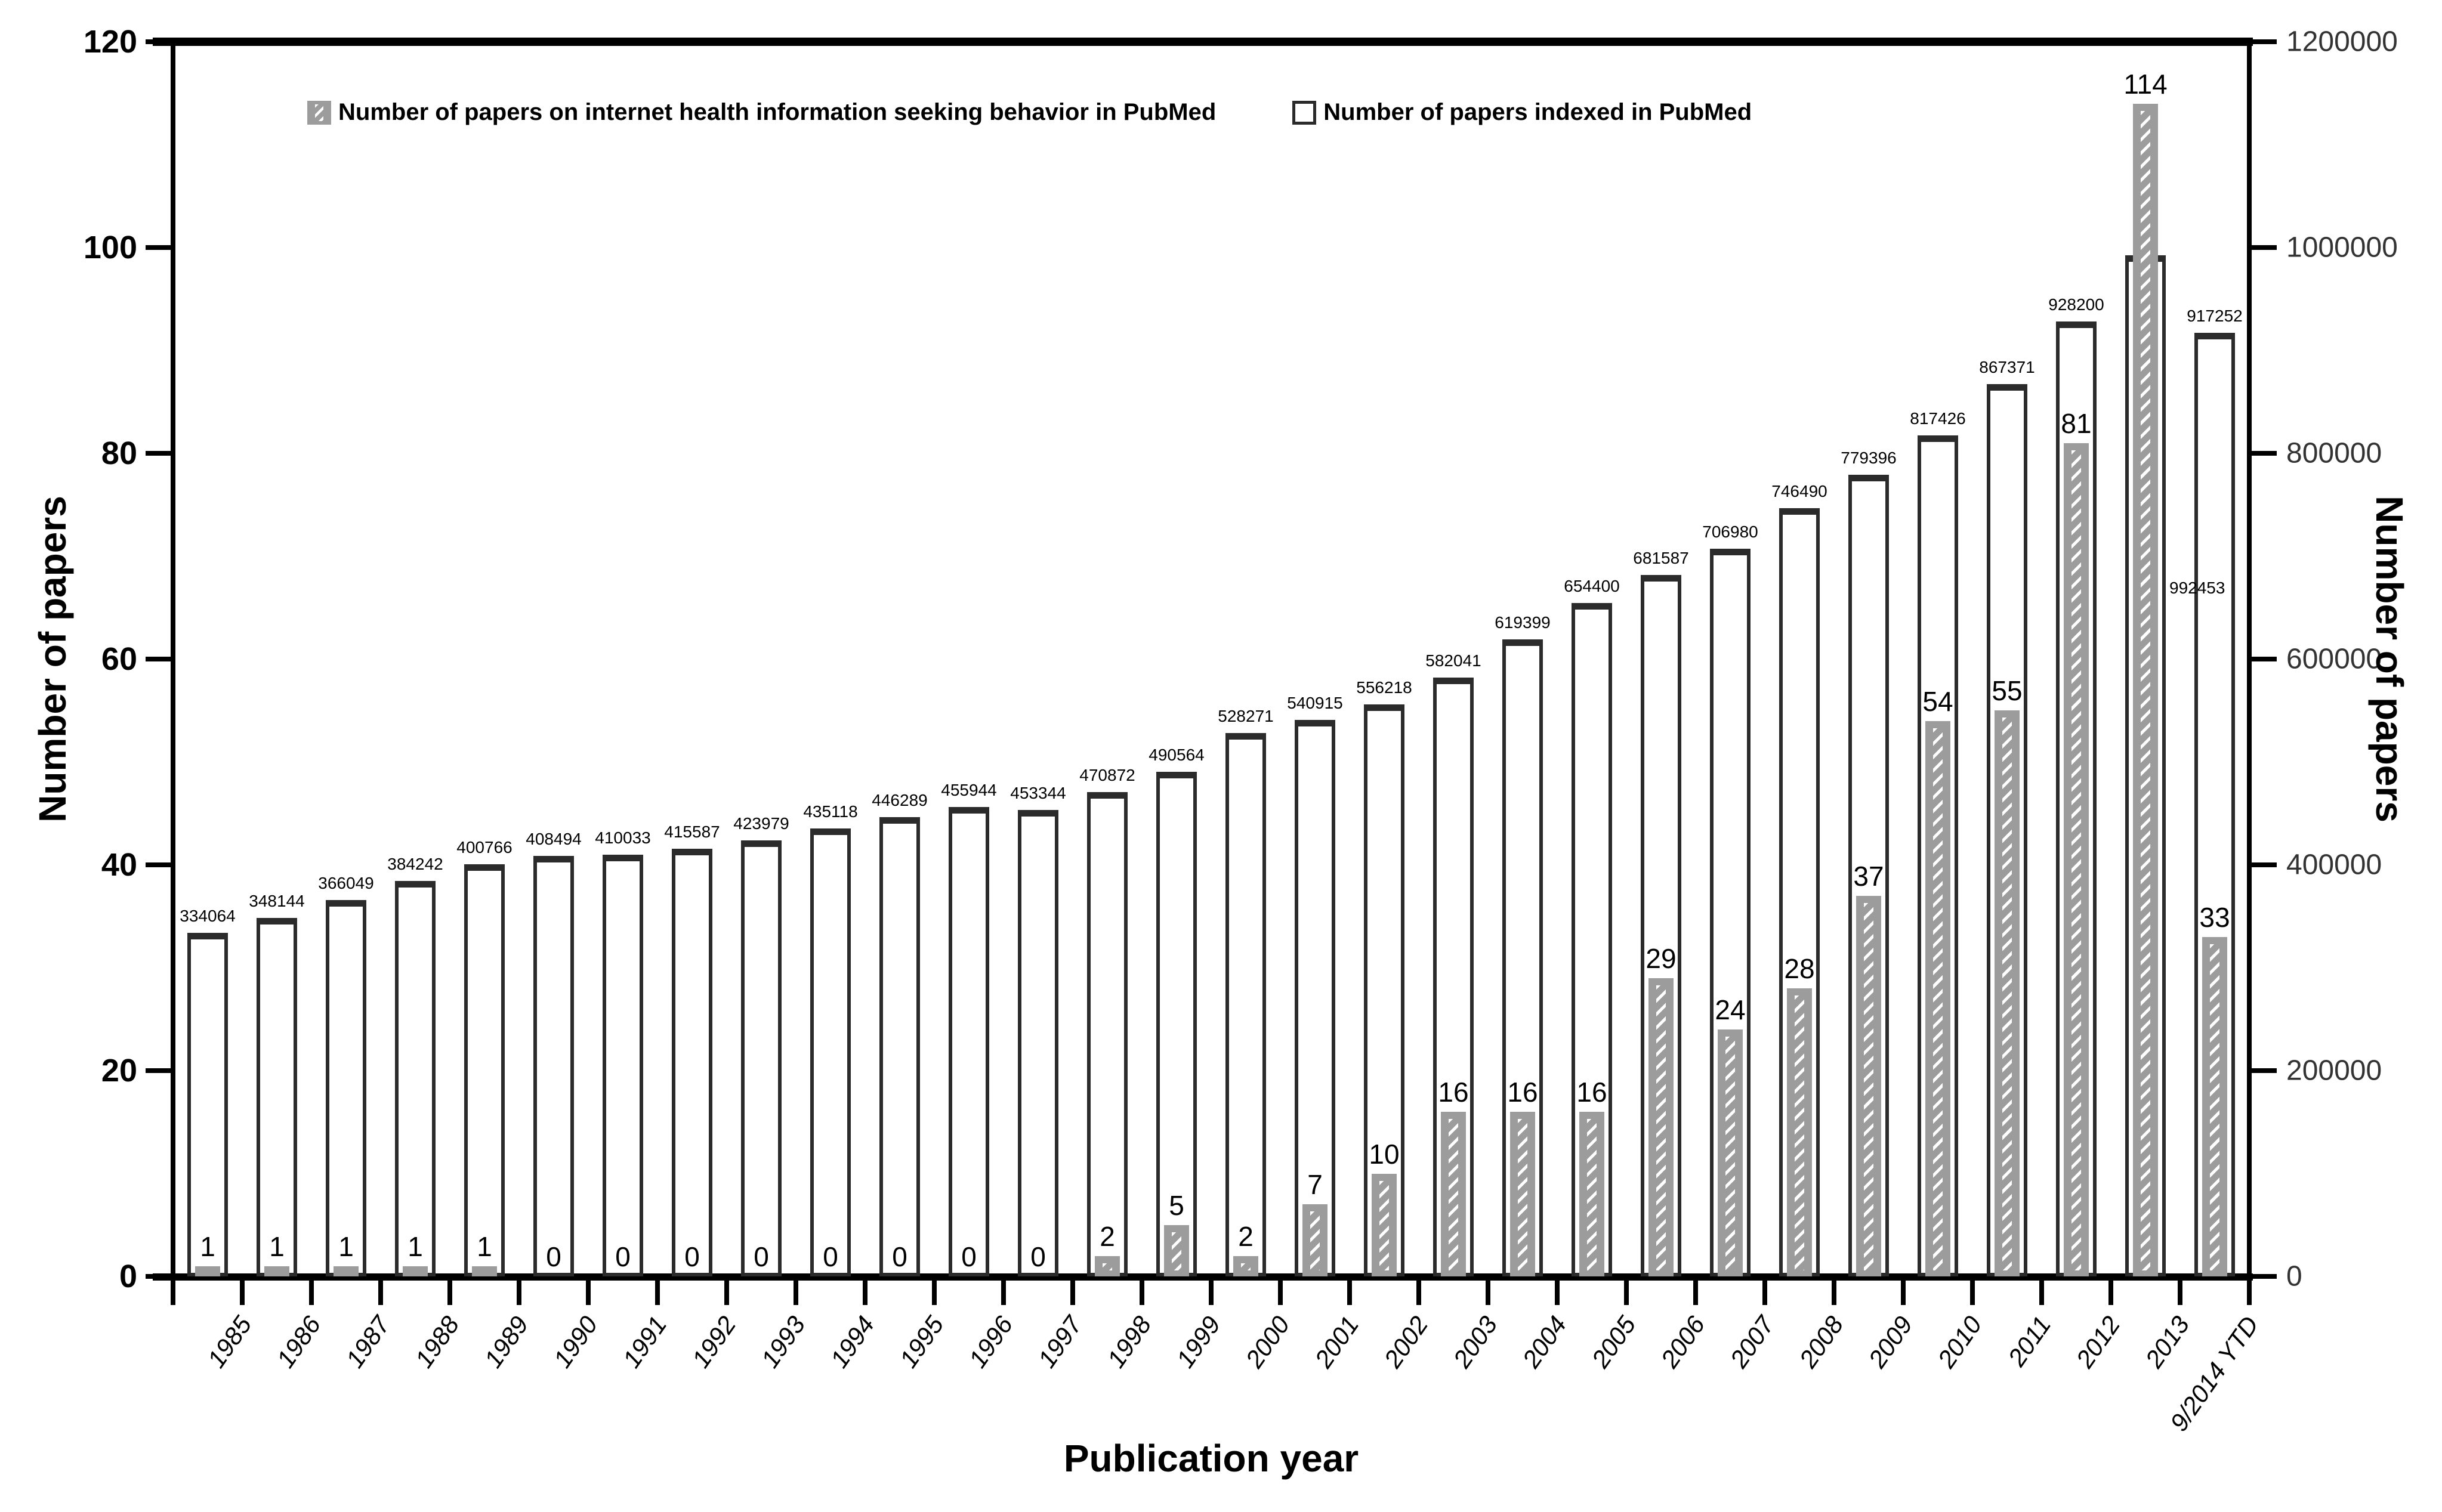 This screenshot has height=1512, width=2442. I want to click on y-axis-left-tick-label: 60, so click(119, 659).